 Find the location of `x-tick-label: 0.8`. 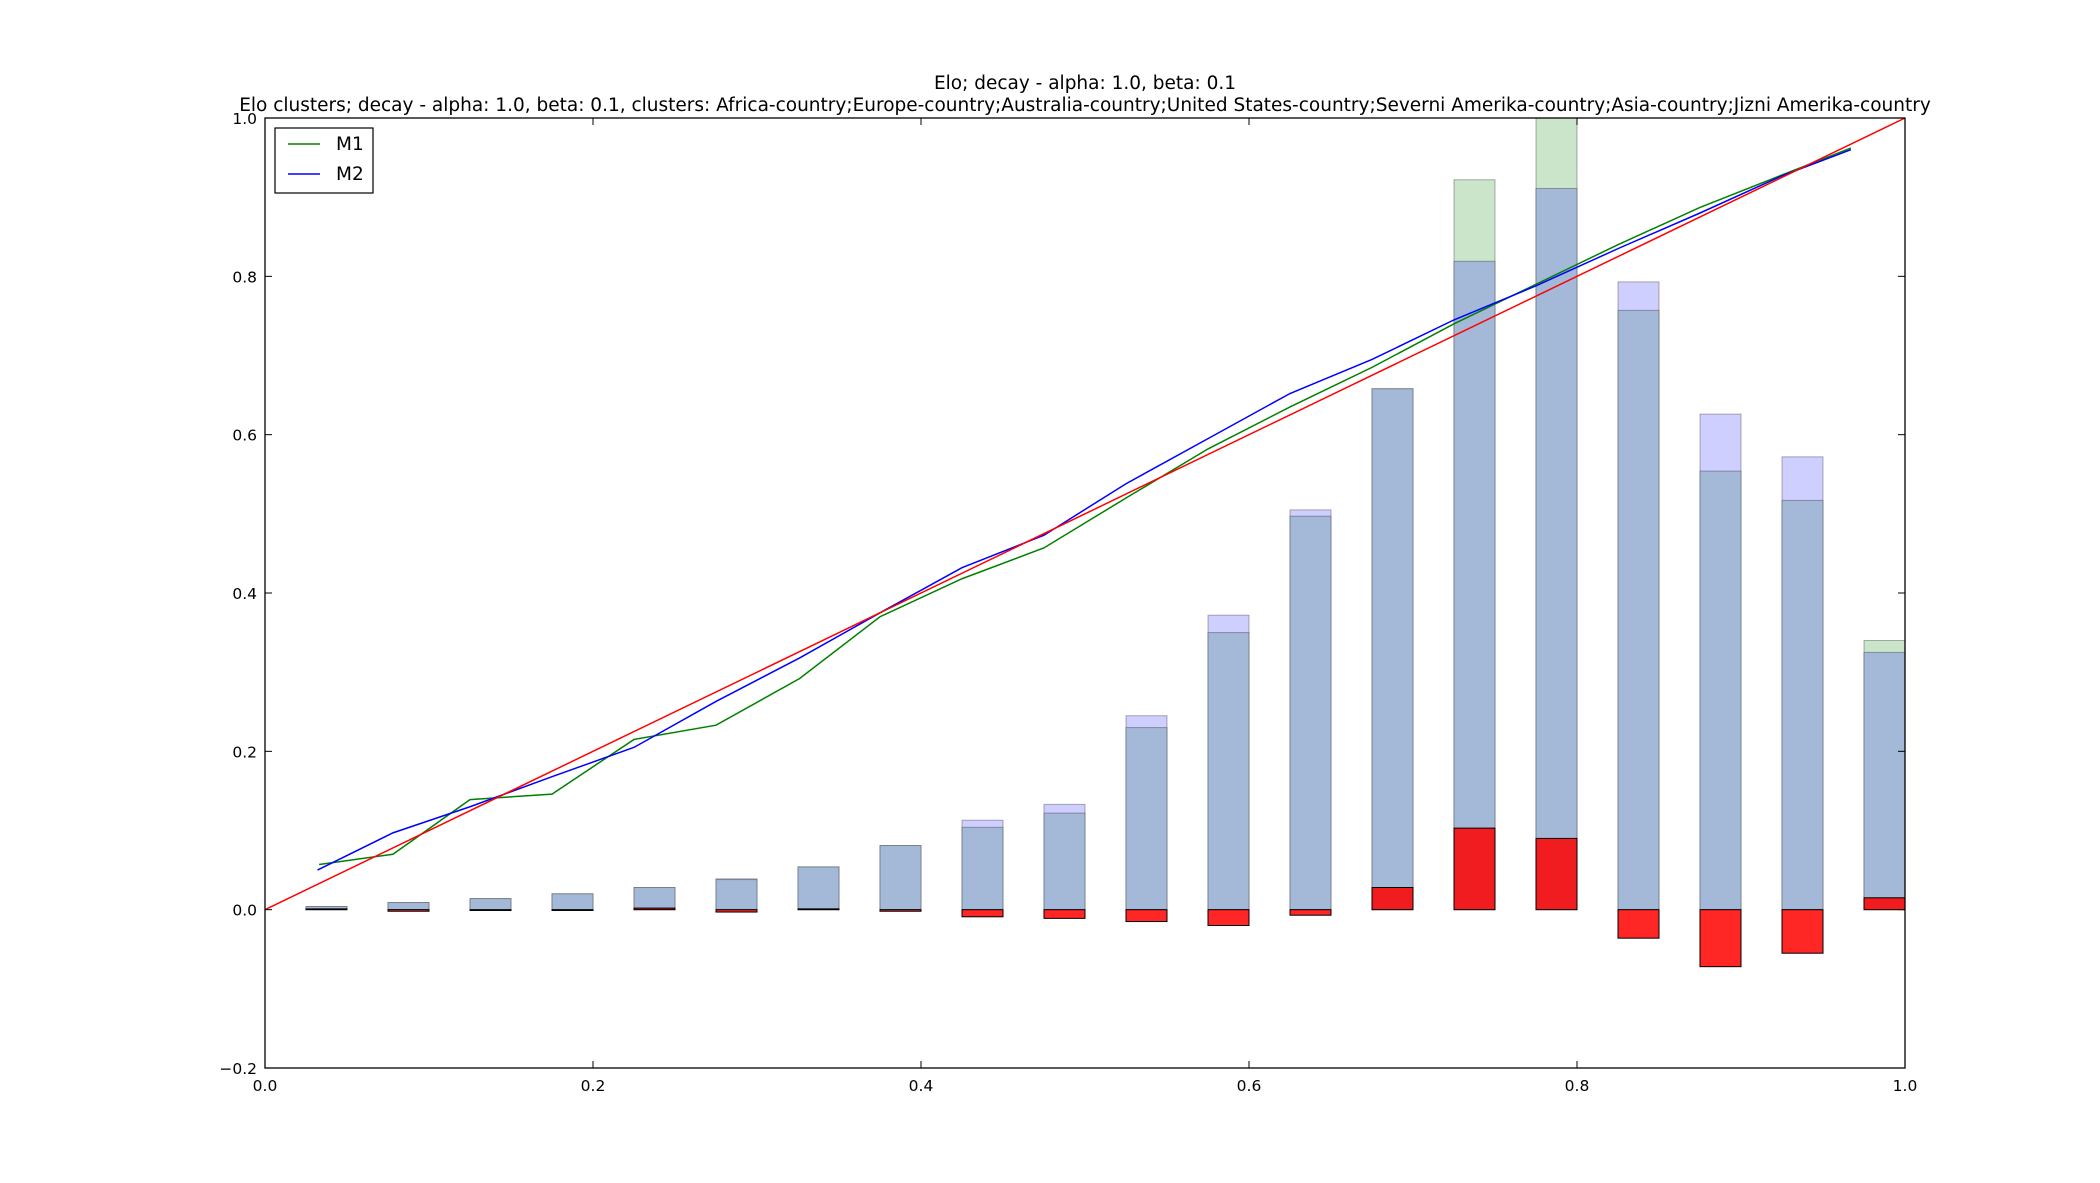

x-tick-label: 0.8 is located at coordinates (1577, 1086).